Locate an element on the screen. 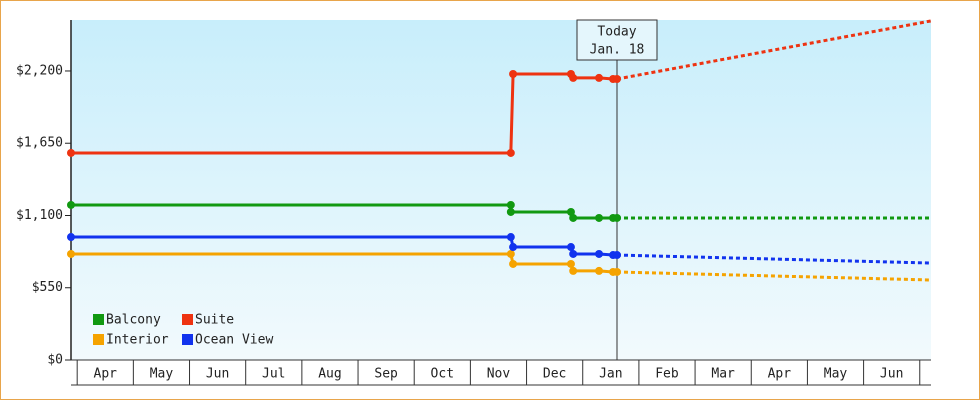  legend-label: Ocean View is located at coordinates (234, 340).